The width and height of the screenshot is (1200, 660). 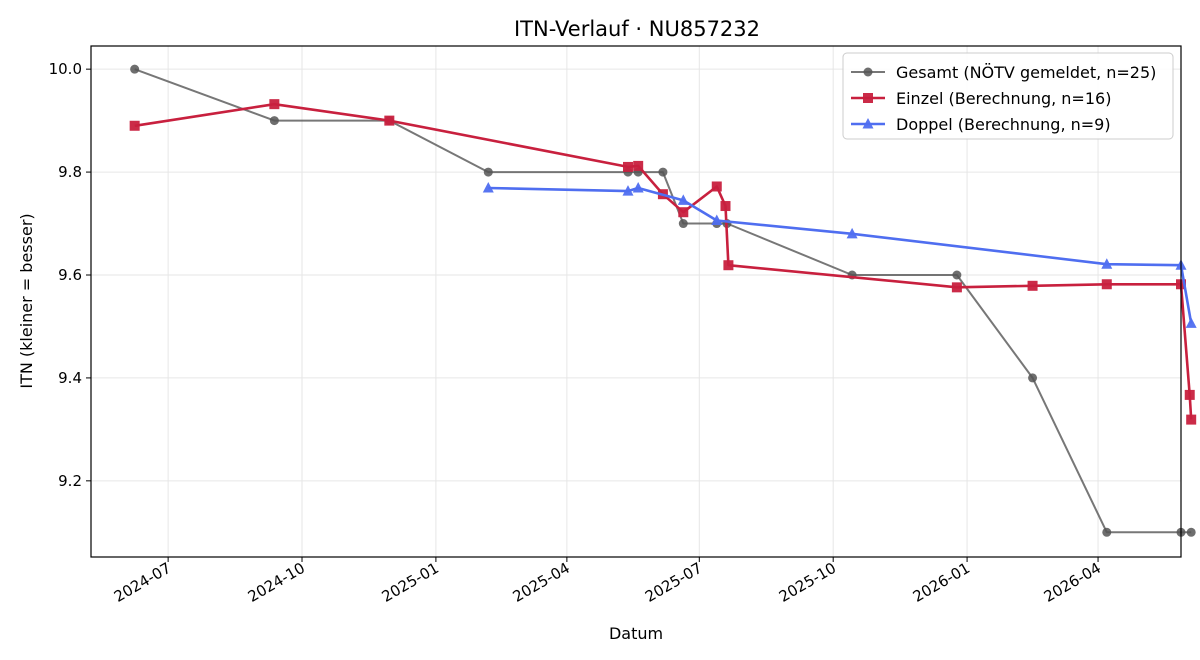 I want to click on y-tick-label: 9.6, so click(x=70, y=275).